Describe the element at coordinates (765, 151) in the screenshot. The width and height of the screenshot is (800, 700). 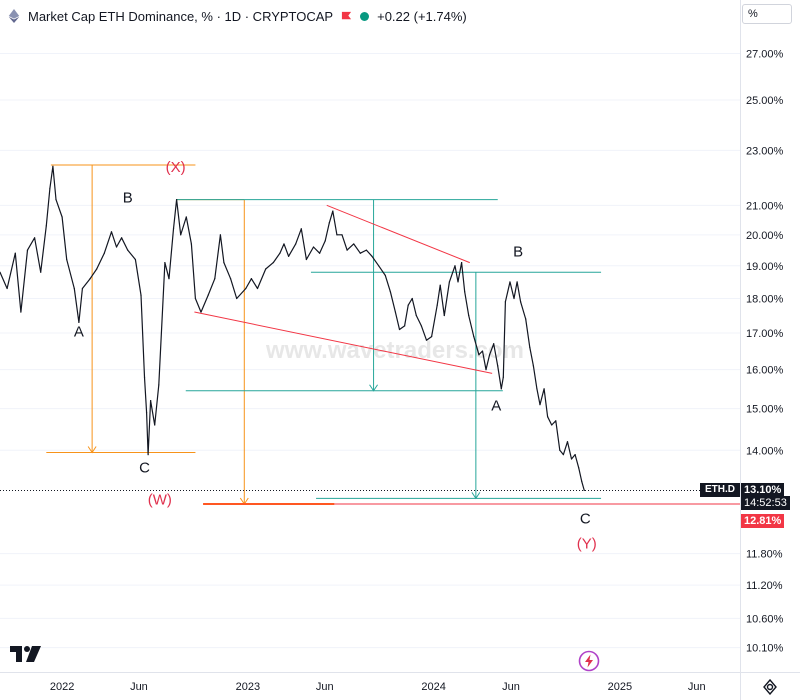
I see `y-tick-label: 23.00%` at that location.